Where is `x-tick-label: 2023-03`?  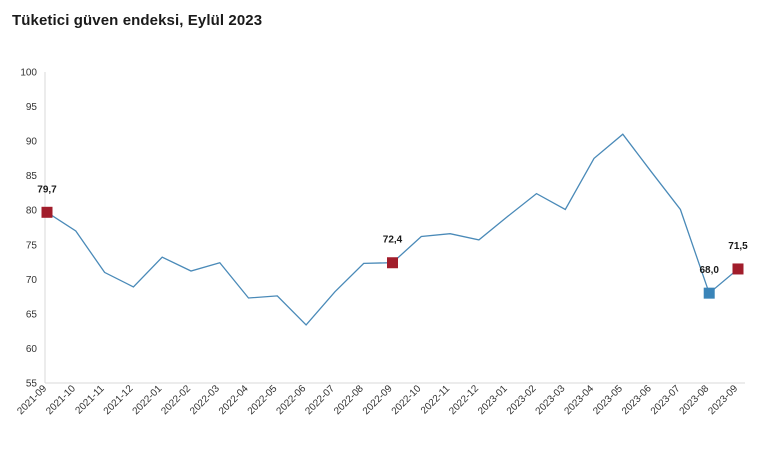
x-tick-label: 2023-03 is located at coordinates (551, 400).